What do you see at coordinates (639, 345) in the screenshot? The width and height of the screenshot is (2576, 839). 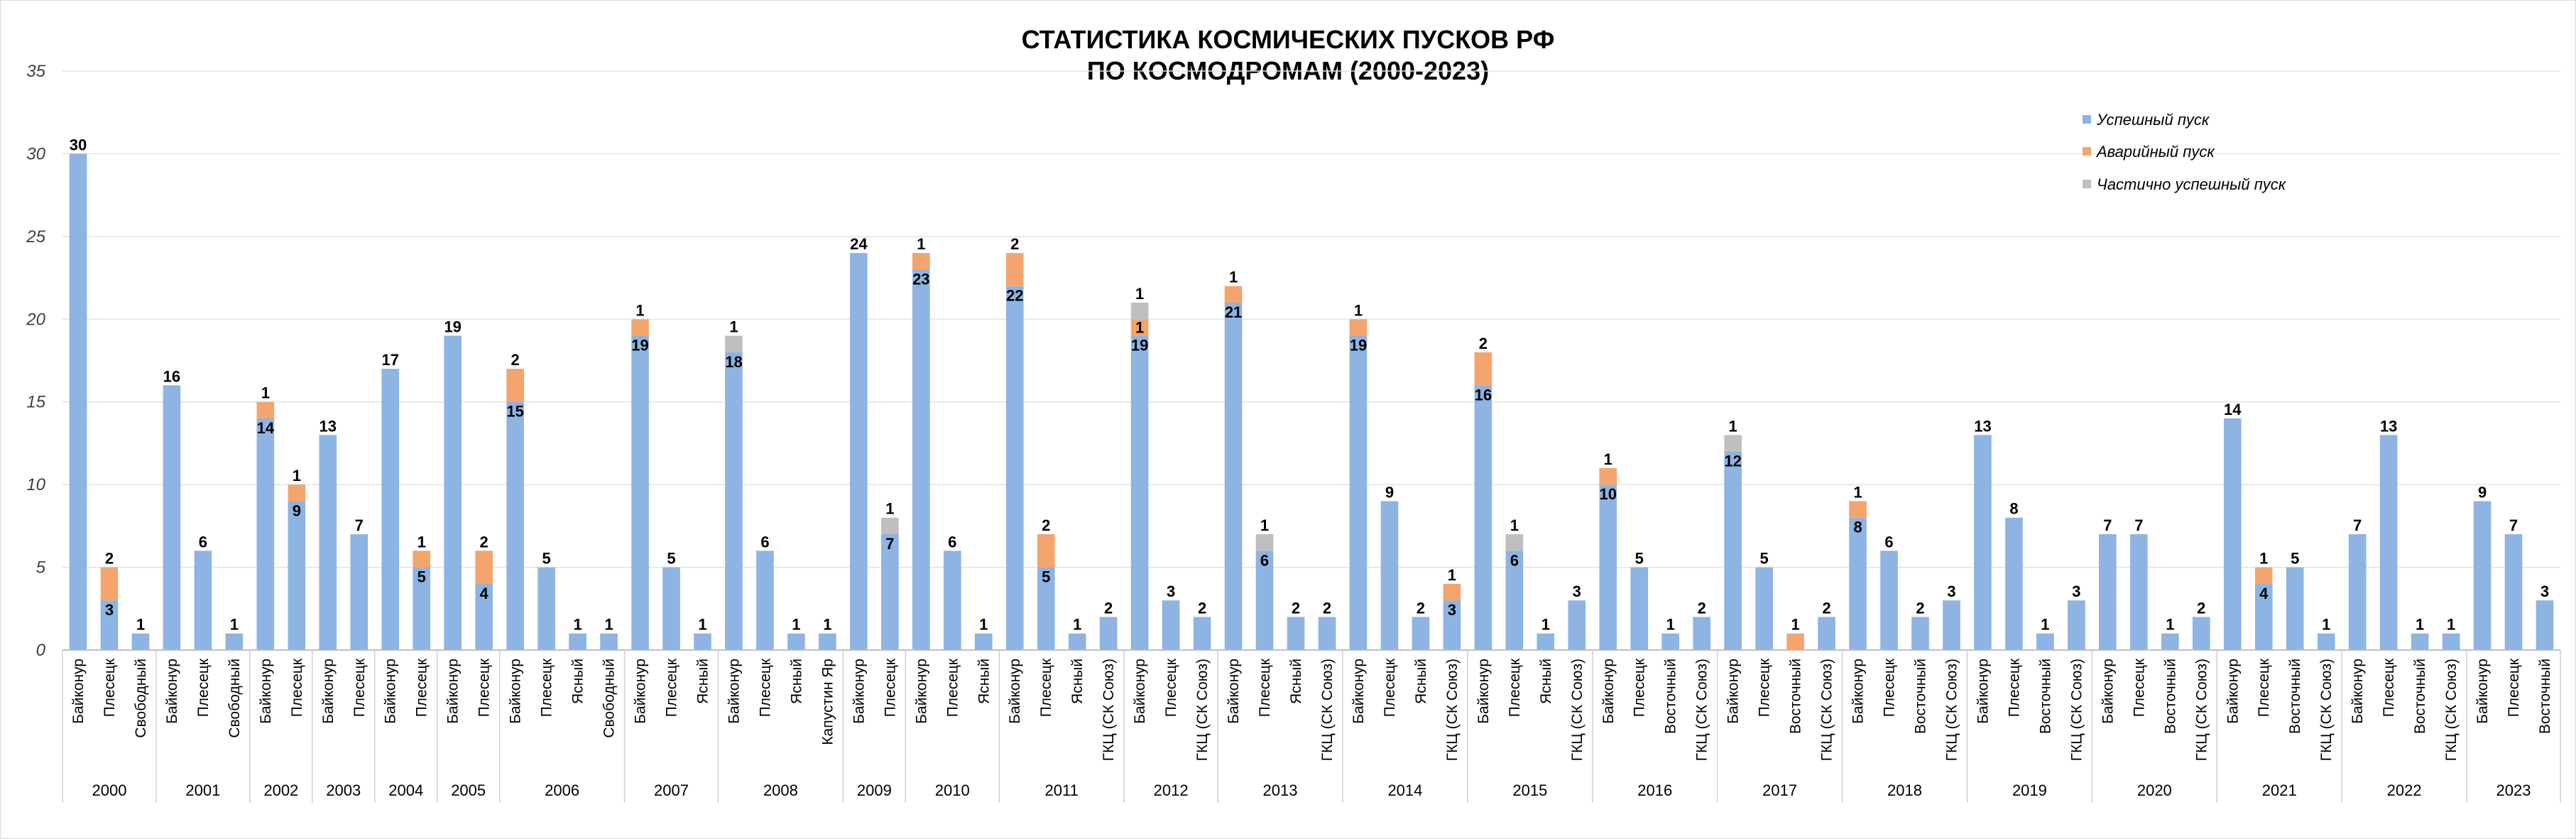 I see `data-label: 19` at bounding box center [639, 345].